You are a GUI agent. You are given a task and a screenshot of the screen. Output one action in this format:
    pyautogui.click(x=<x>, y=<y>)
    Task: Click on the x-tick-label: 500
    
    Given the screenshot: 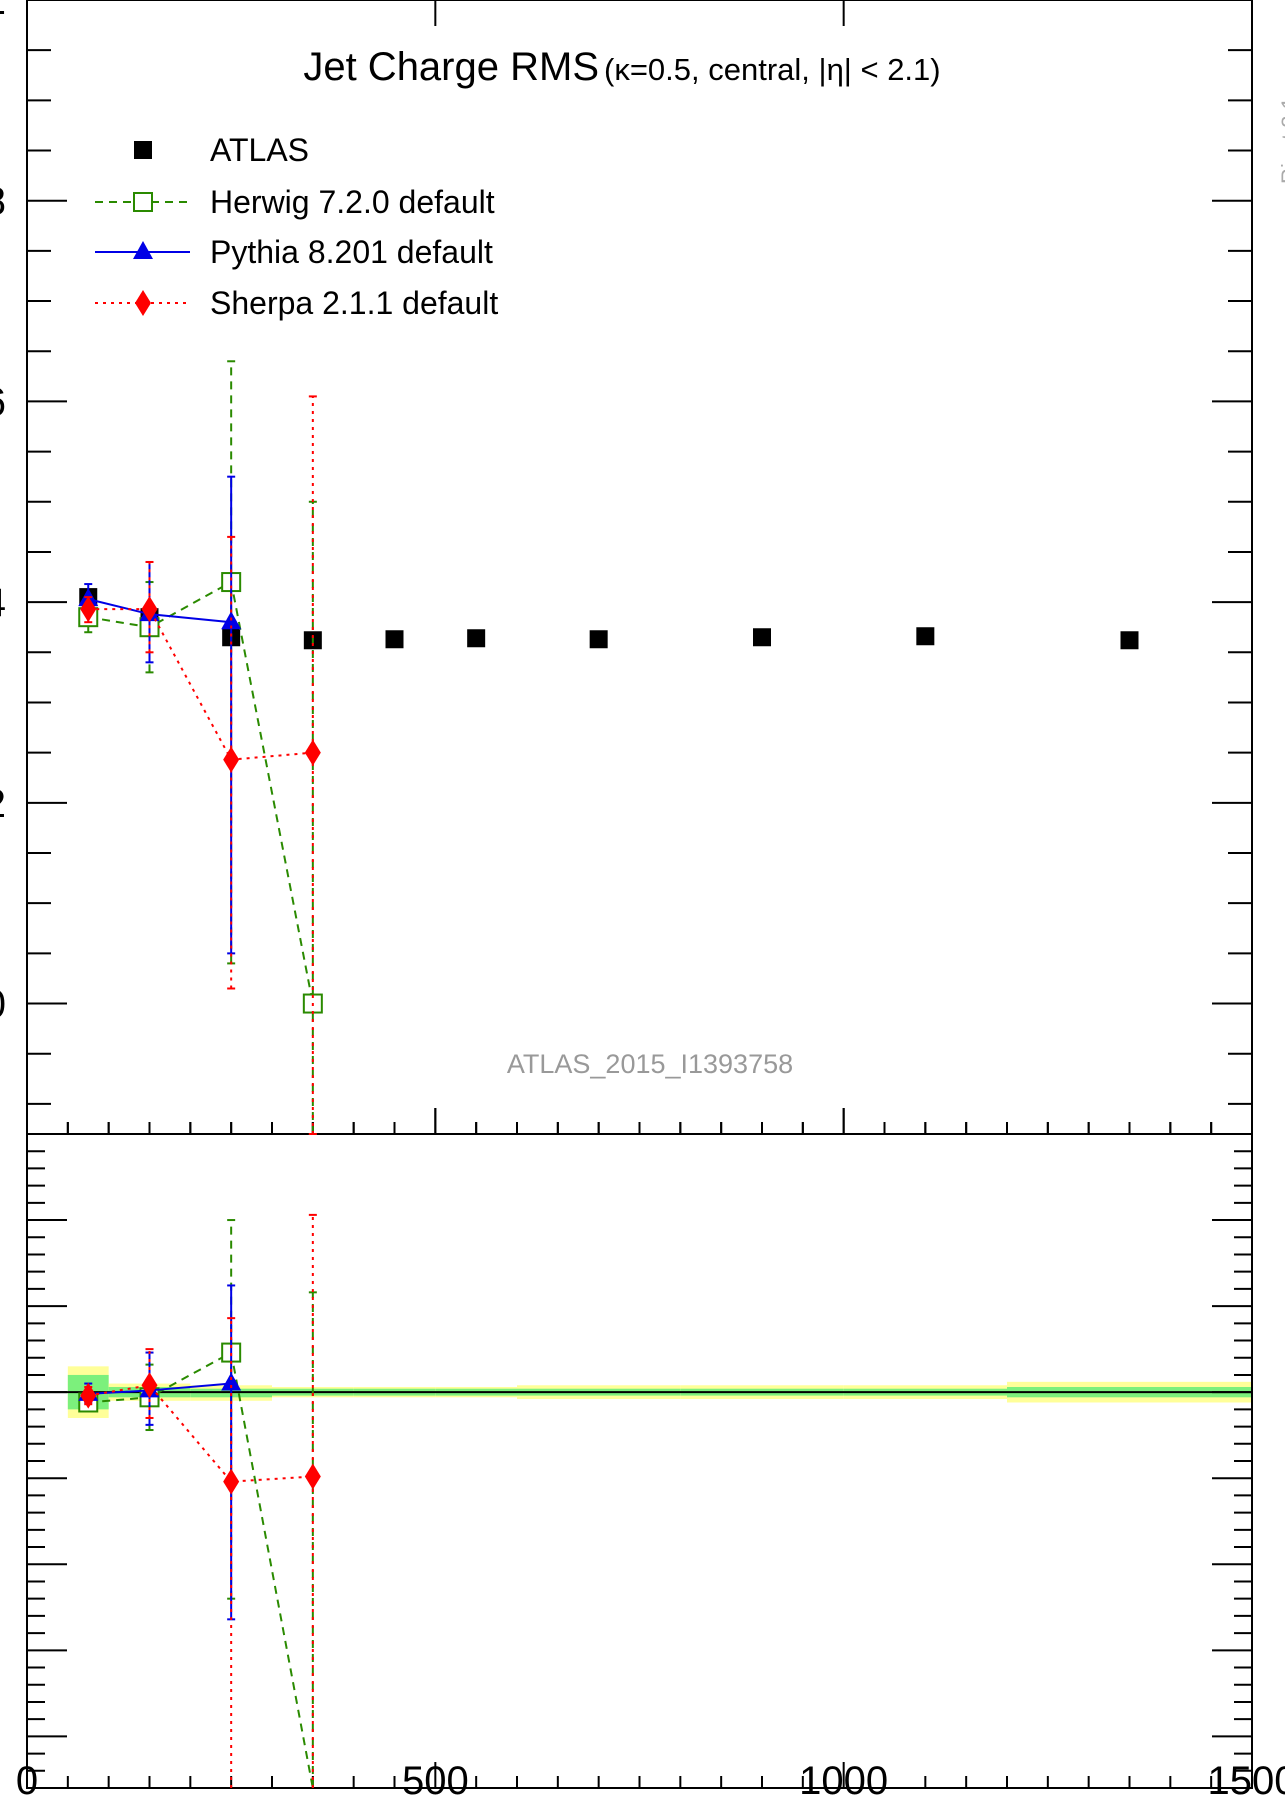 What is the action you would take?
    pyautogui.click(x=435, y=1778)
    